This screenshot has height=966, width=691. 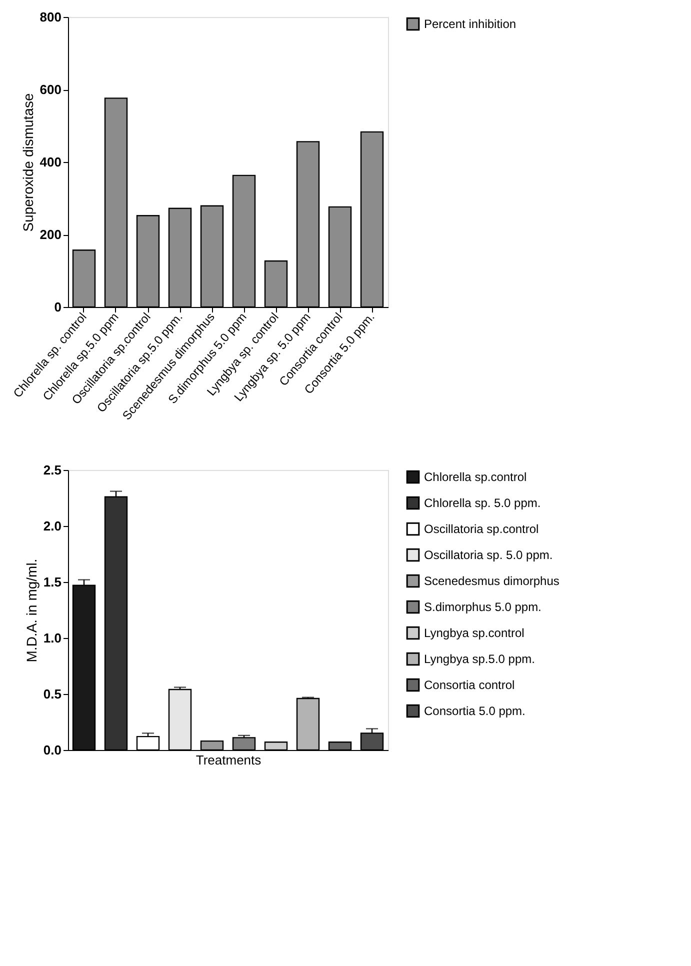 What do you see at coordinates (483, 607) in the screenshot?
I see `legend-label: S.dimorphus 5.0 ppm.` at bounding box center [483, 607].